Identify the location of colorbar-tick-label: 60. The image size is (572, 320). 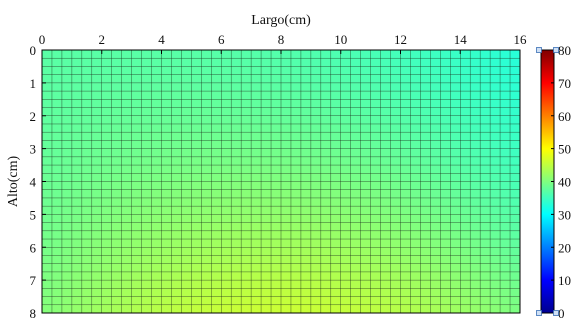
(564, 116).